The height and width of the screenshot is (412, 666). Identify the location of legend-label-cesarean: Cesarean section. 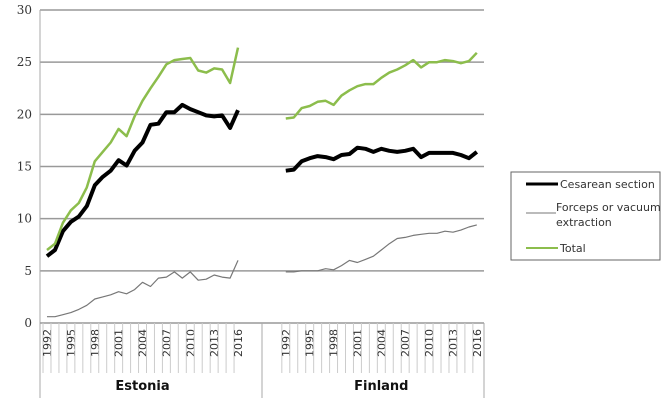
(607, 184).